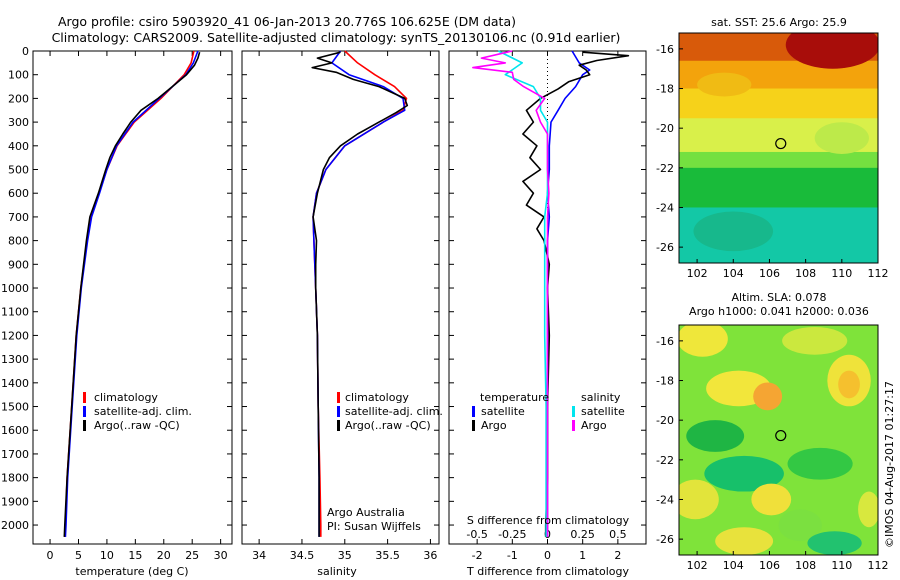  I want to click on sla-field, so click(778, 440).